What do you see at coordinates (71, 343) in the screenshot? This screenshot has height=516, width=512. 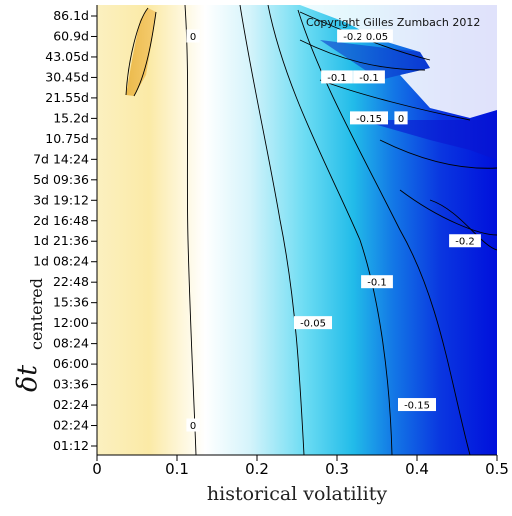 I see `y-tick-label: 08:24` at bounding box center [71, 343].